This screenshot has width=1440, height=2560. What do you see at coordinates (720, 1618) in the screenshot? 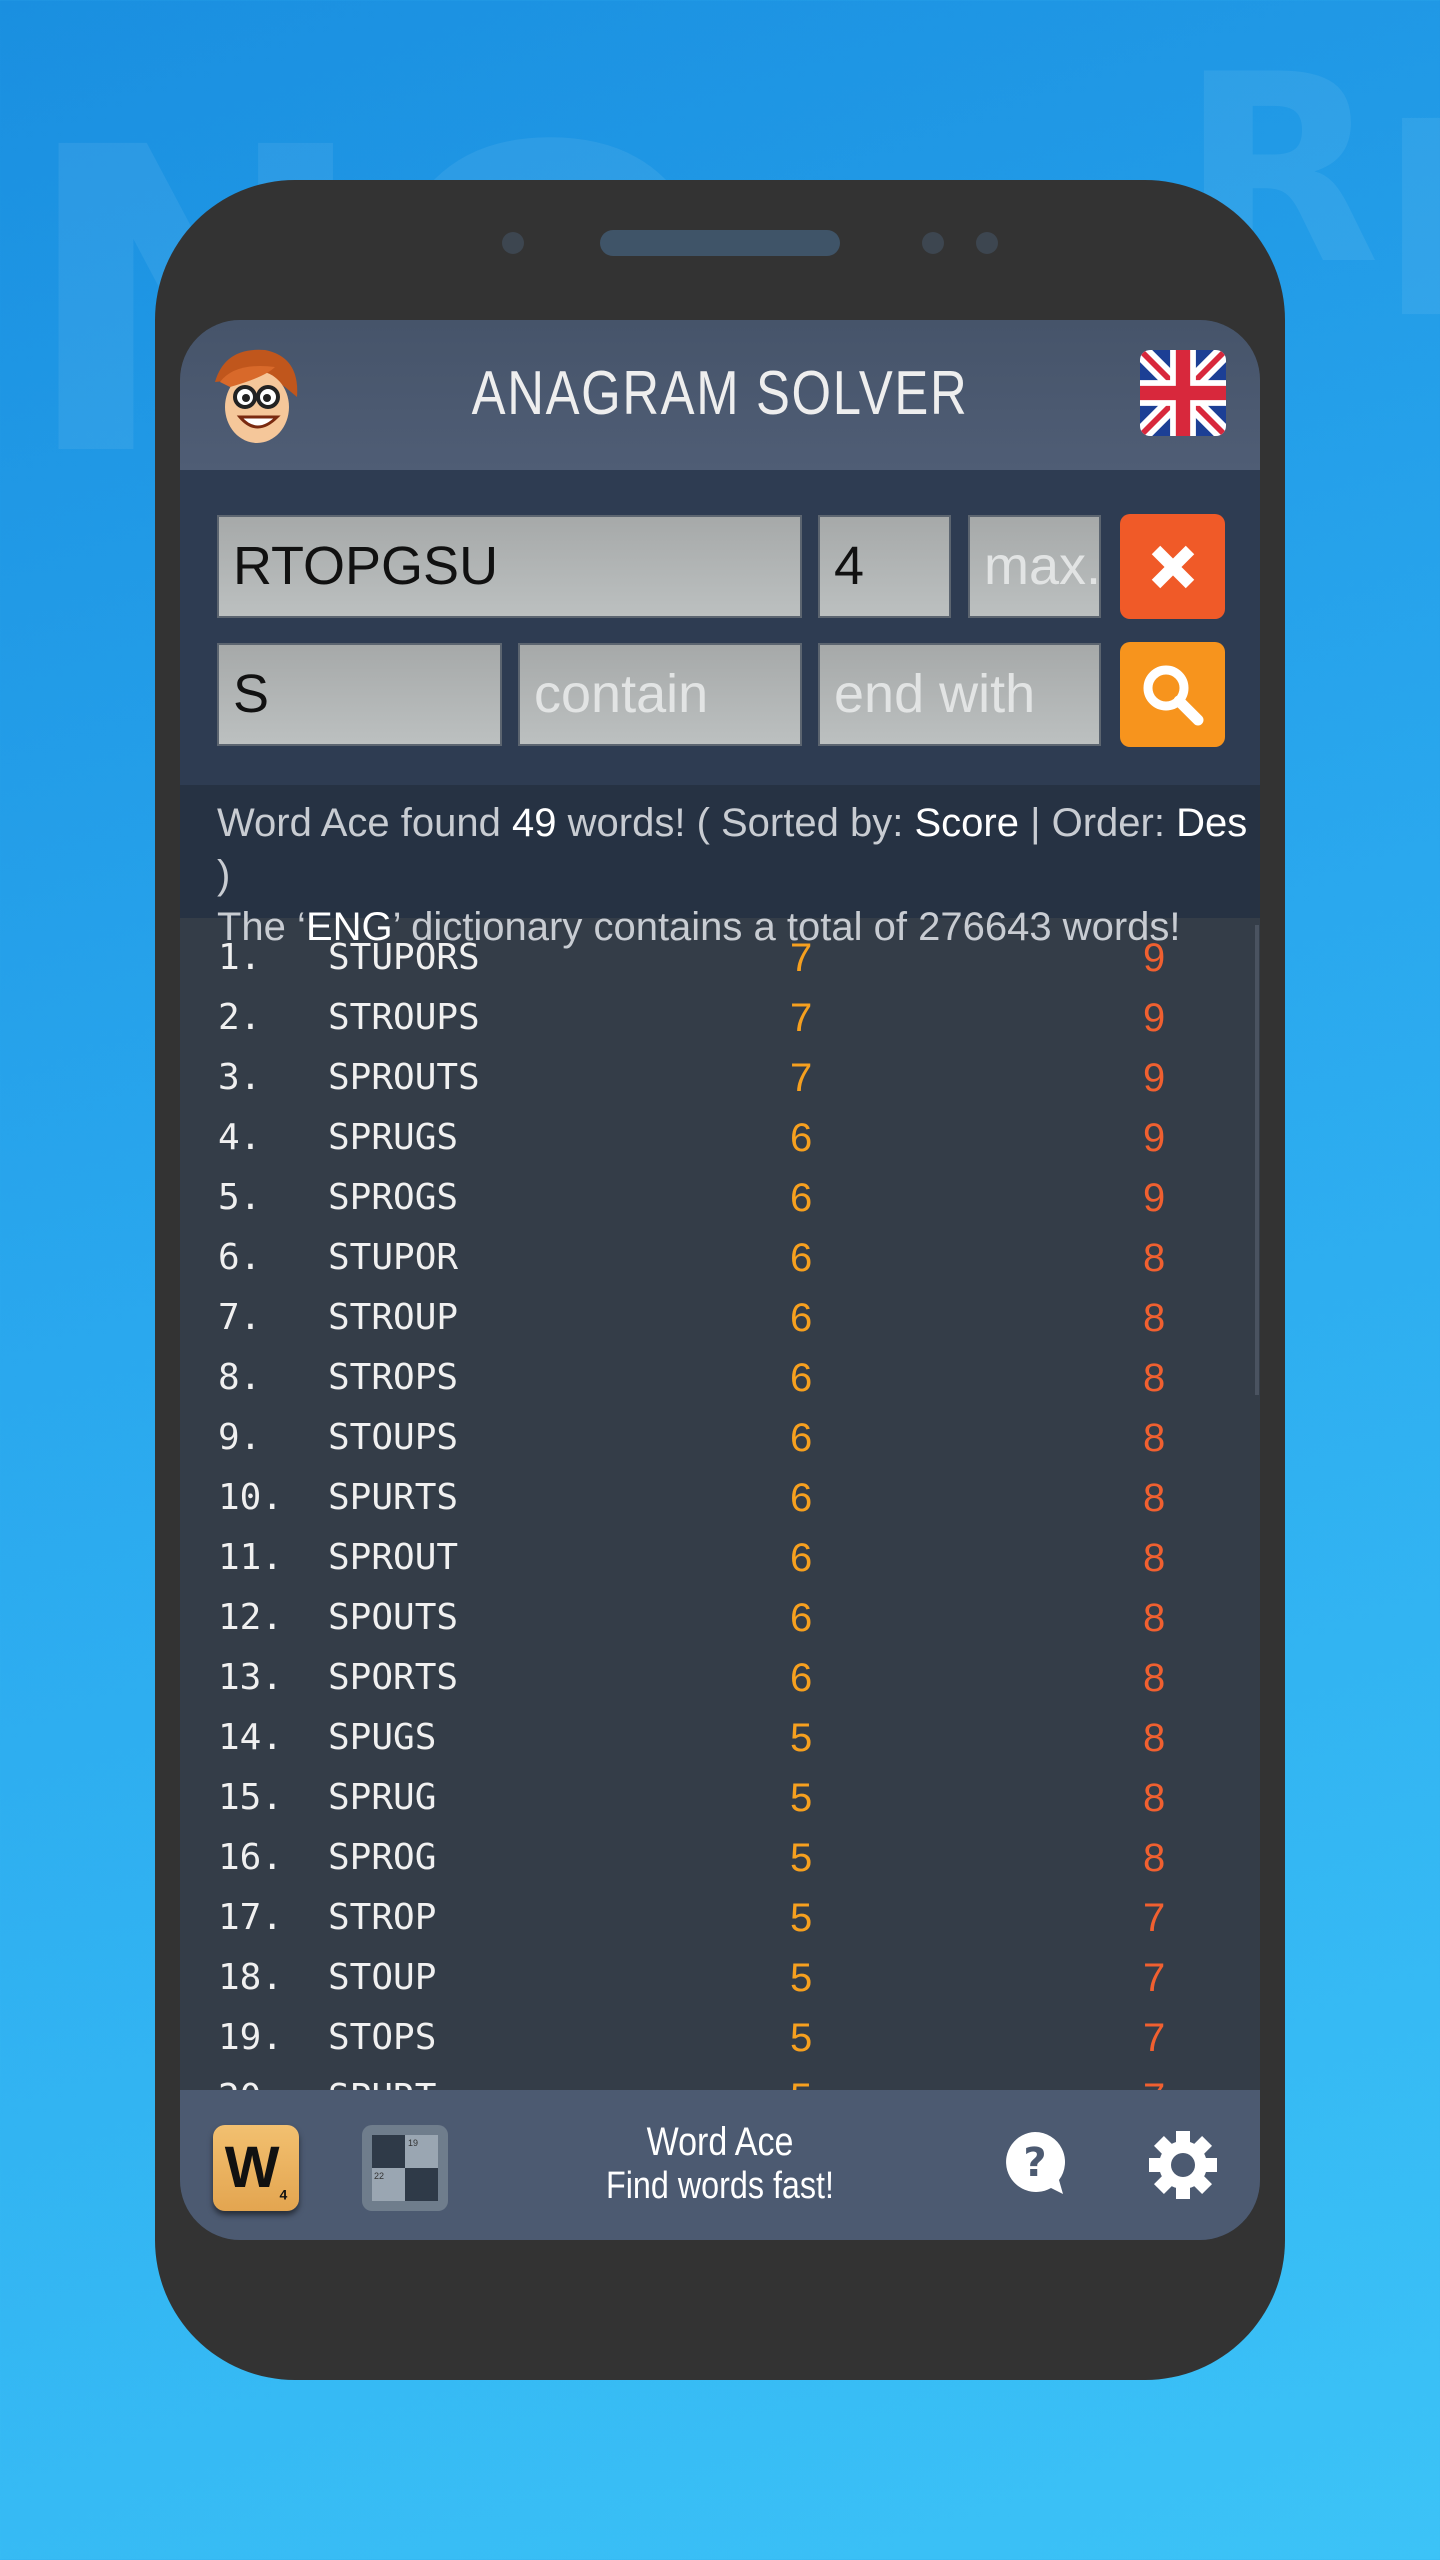
I see `result-row: 12. SPOUTS 6 8` at bounding box center [720, 1618].